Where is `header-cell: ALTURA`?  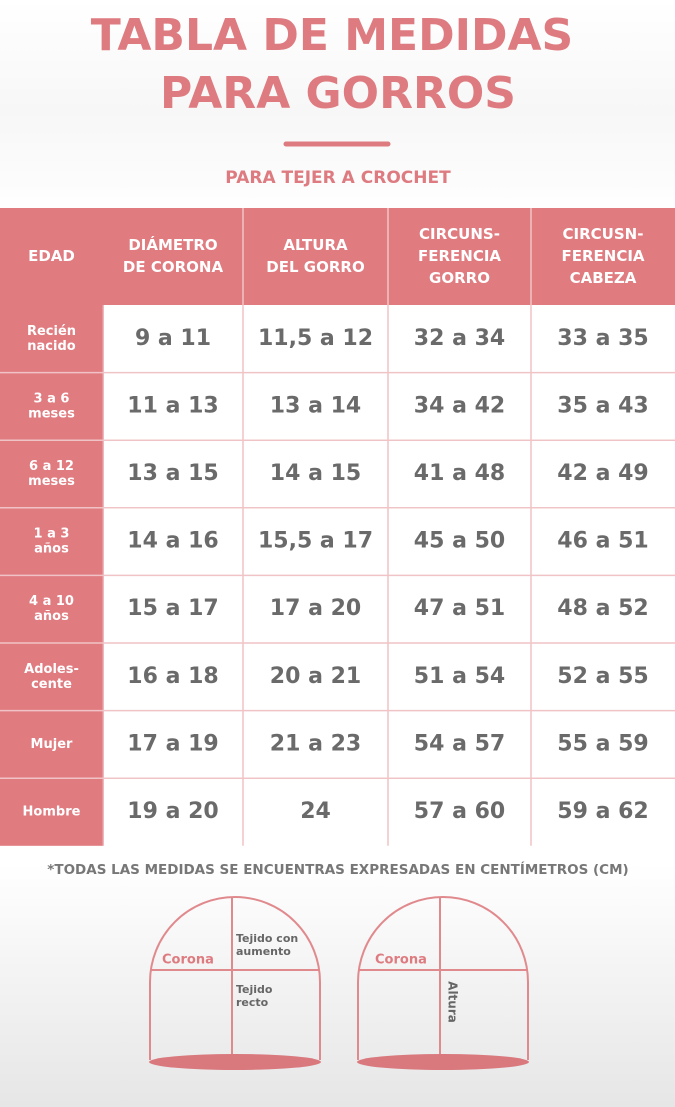
header-cell: ALTURA is located at coordinates (315, 245).